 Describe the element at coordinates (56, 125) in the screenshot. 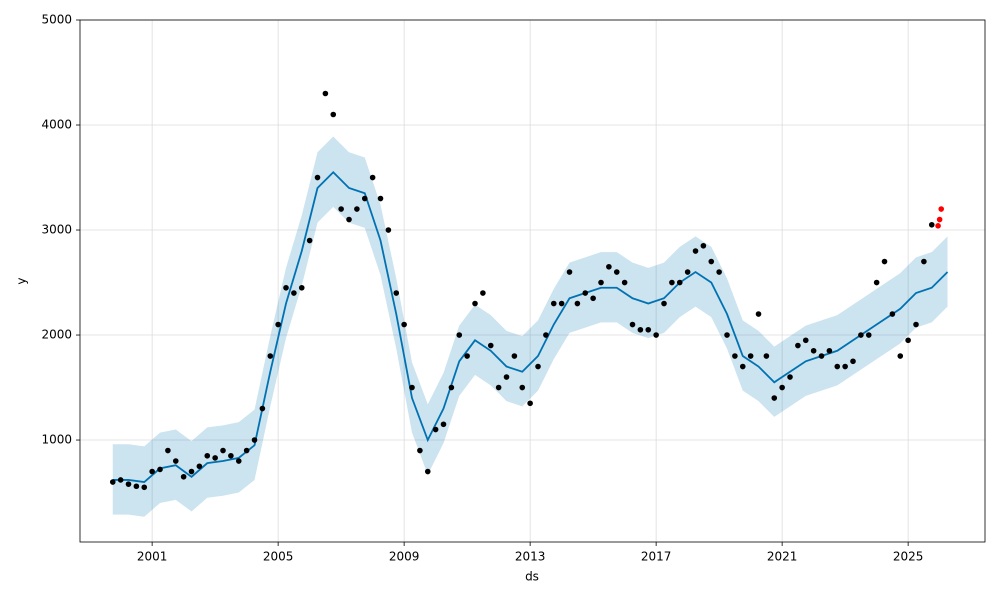

I see `y-tick-label: 4000` at that location.